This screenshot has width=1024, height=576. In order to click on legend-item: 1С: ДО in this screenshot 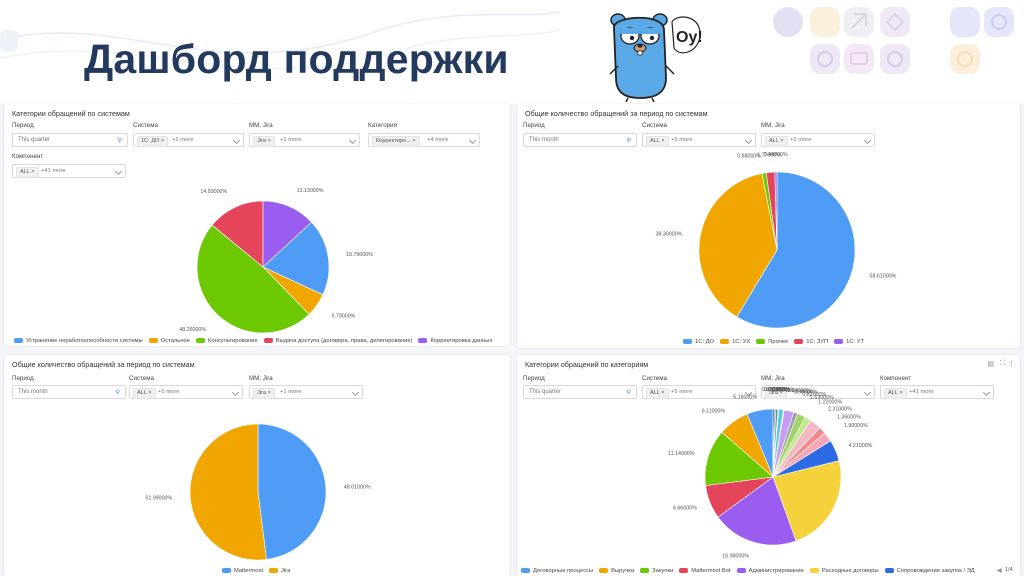, I will do `click(698, 342)`.